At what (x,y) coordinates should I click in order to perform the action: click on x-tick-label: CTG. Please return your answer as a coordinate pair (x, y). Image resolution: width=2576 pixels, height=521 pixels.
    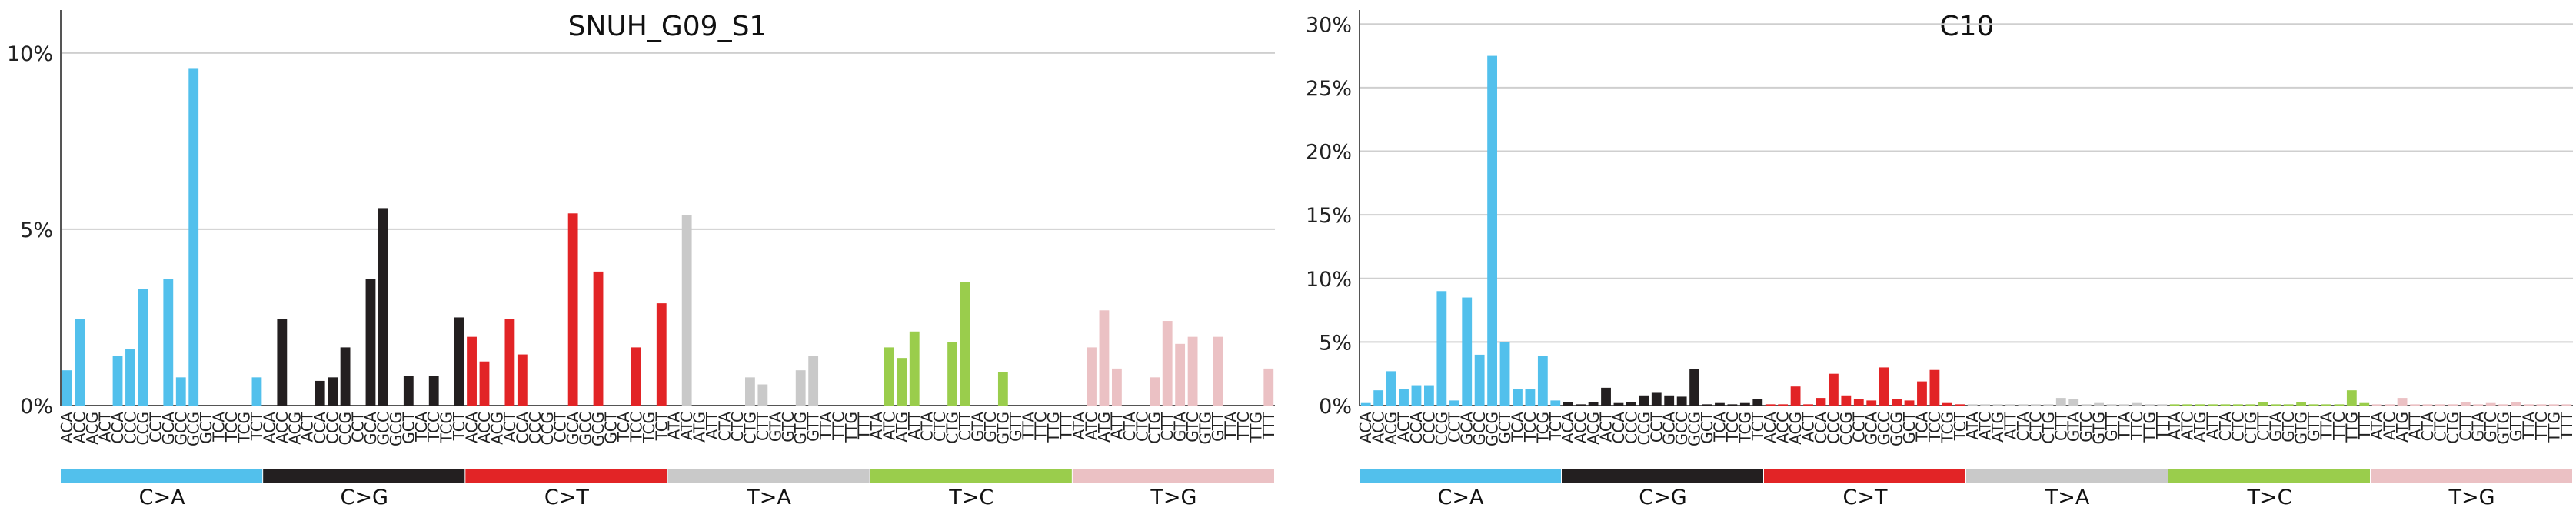
    Looking at the image, I should click on (2251, 428).